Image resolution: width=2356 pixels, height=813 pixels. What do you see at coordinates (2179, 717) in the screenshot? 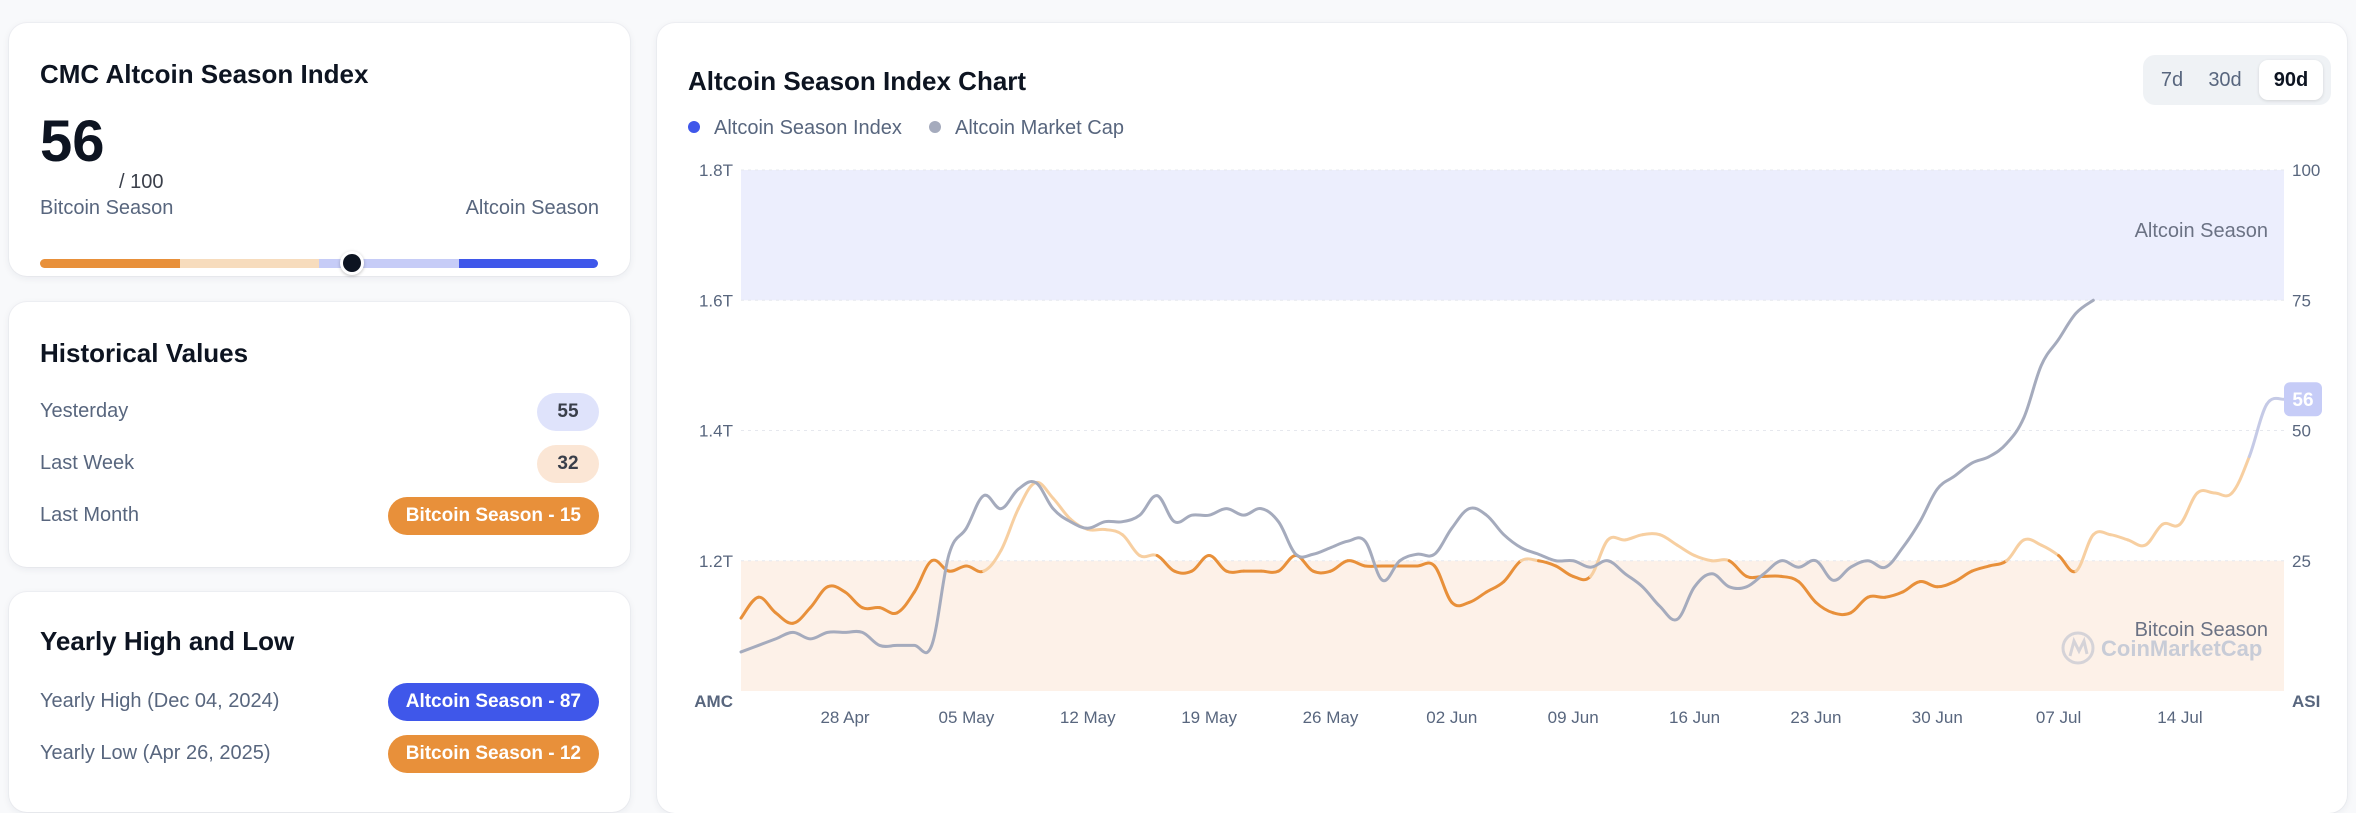
I see `x-tick-label: 14 Jul` at bounding box center [2179, 717].